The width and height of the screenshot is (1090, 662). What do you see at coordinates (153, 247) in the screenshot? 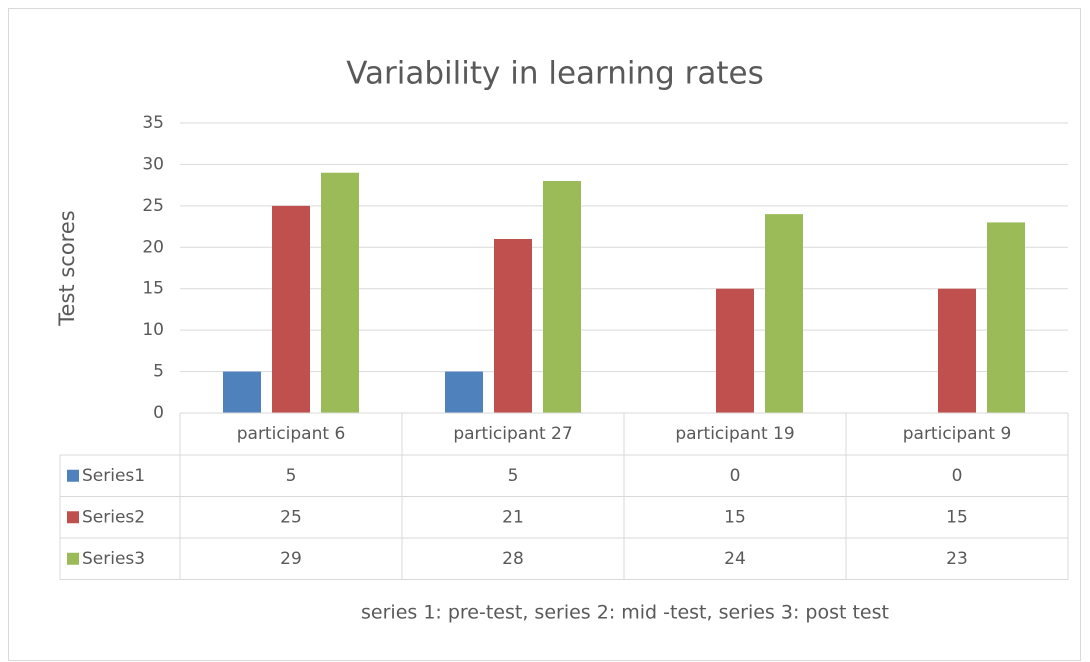
I see `y-tick-label: 20` at bounding box center [153, 247].